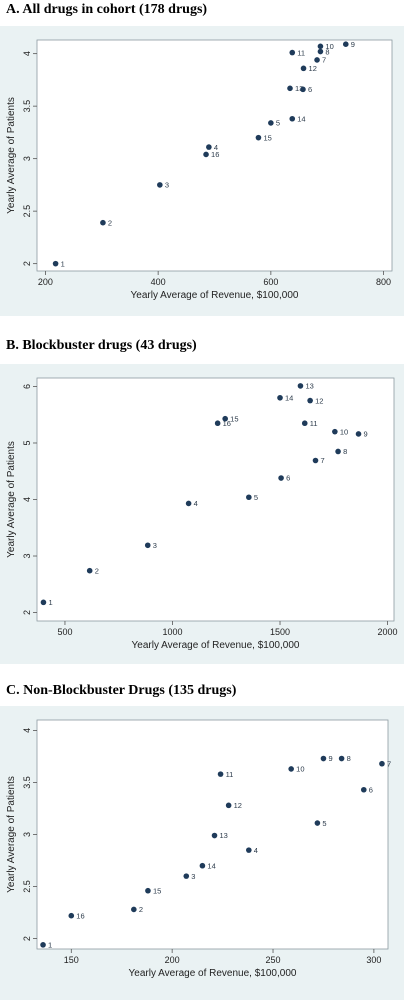 The width and height of the screenshot is (404, 1000). What do you see at coordinates (158, 282) in the screenshot?
I see `x-tick-label: 400` at bounding box center [158, 282].